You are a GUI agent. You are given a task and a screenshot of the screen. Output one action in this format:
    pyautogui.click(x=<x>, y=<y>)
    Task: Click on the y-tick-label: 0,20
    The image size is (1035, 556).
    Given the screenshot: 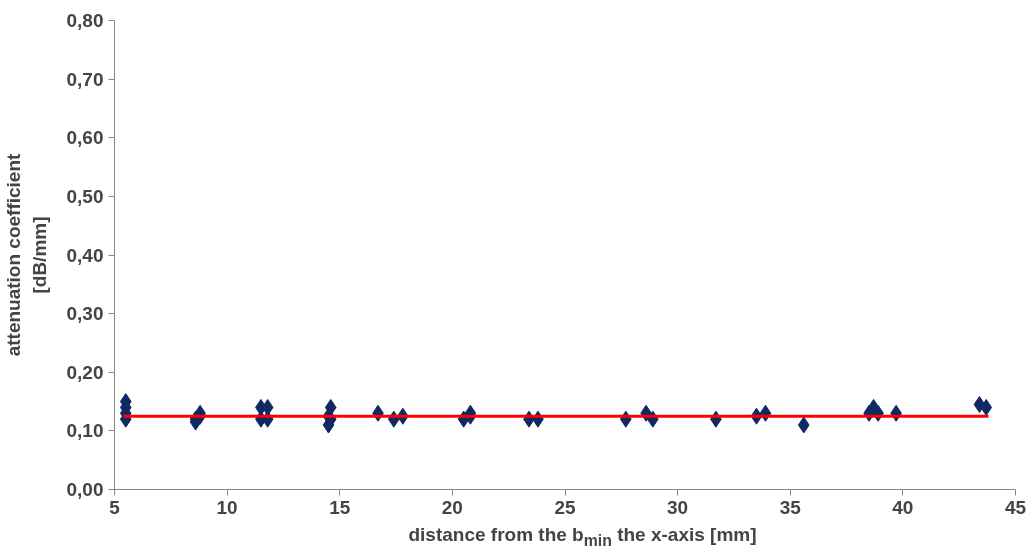 What is the action you would take?
    pyautogui.click(x=85, y=372)
    